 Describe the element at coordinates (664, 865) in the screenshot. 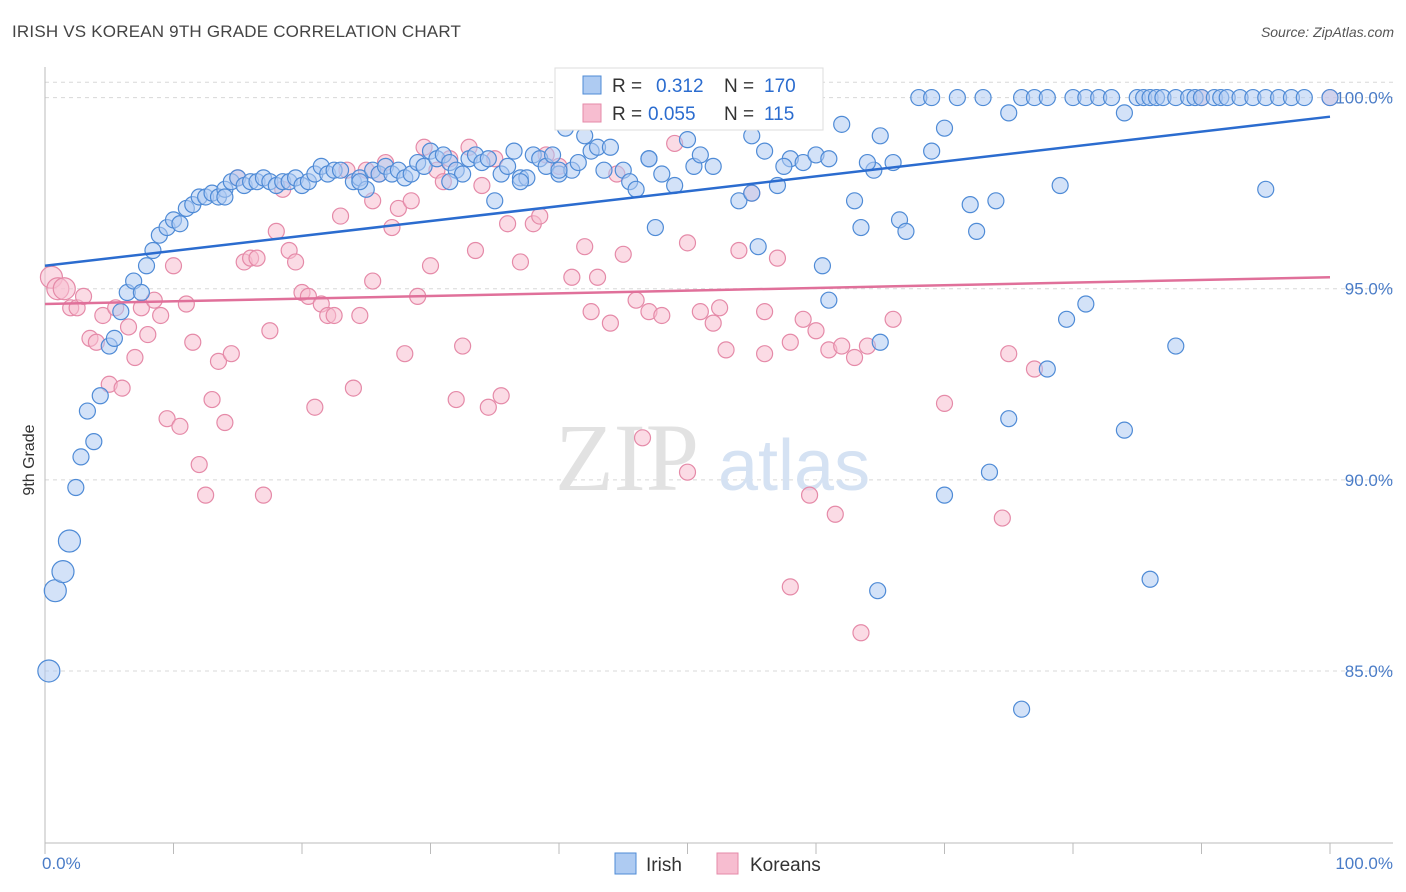

I see `bottom-legend-irish-label: Irish` at that location.